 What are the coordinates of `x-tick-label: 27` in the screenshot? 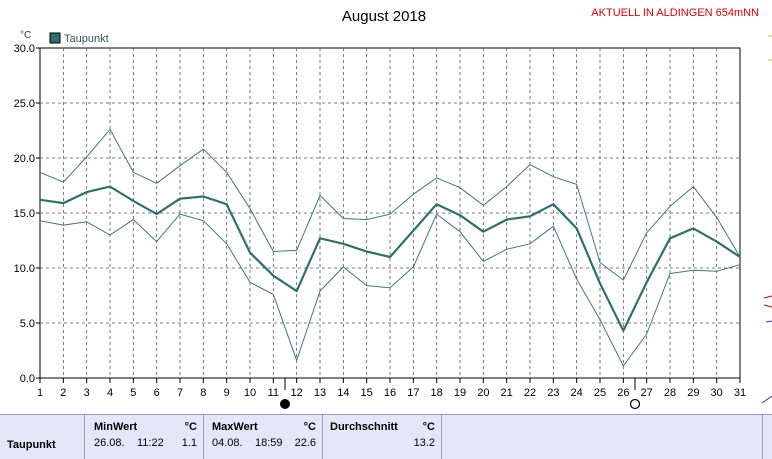 It's located at (647, 393).